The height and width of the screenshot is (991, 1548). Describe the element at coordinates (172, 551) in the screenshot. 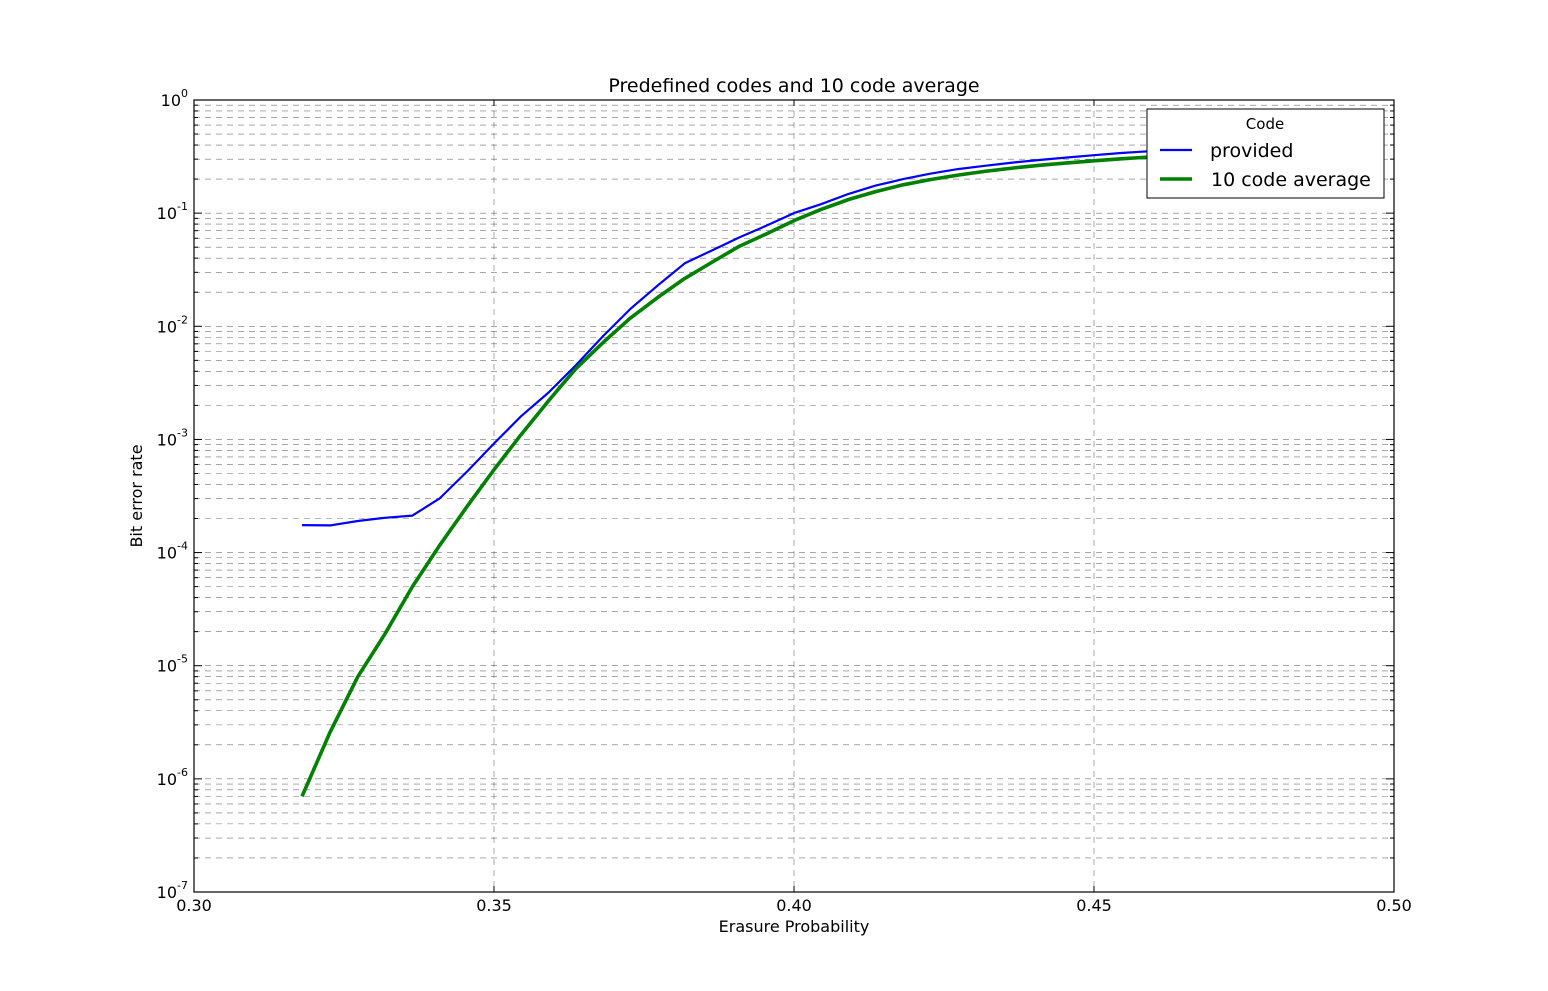

I see `y-tick-label: 10⁻⁴` at that location.